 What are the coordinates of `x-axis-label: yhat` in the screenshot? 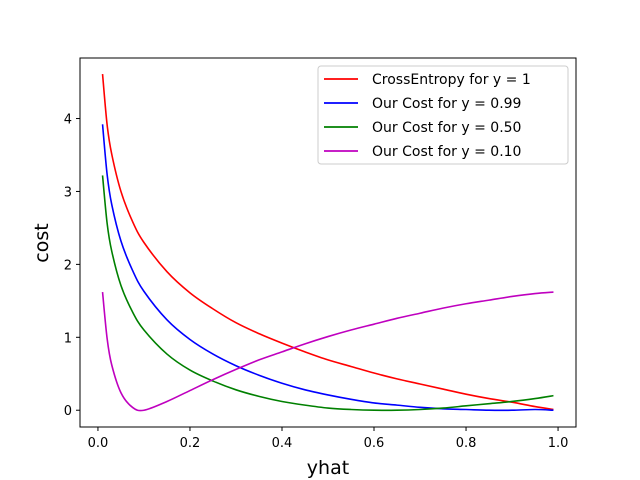 It's located at (328, 468).